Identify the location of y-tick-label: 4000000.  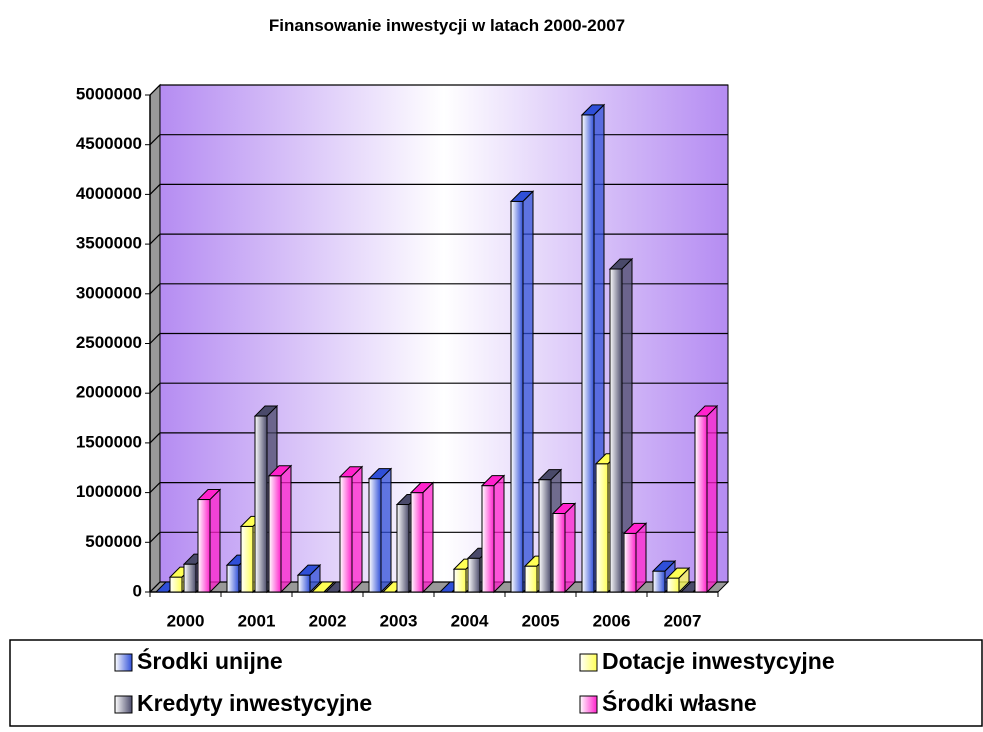
(109, 193).